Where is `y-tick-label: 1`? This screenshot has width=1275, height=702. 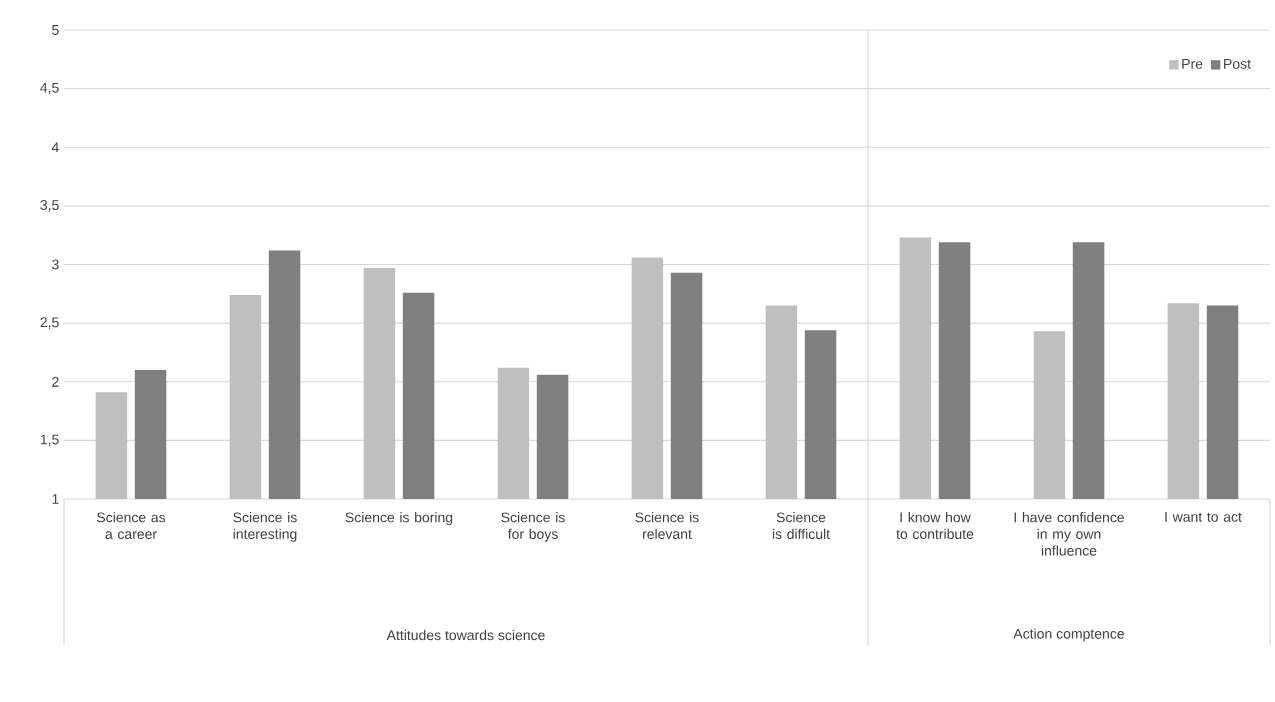 y-tick-label: 1 is located at coordinates (55, 499).